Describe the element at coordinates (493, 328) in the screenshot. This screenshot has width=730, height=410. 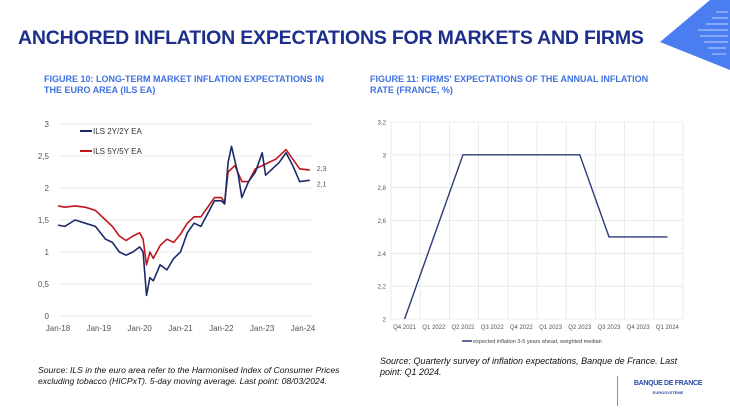
I see `x-tick-label: Q3 2022` at that location.